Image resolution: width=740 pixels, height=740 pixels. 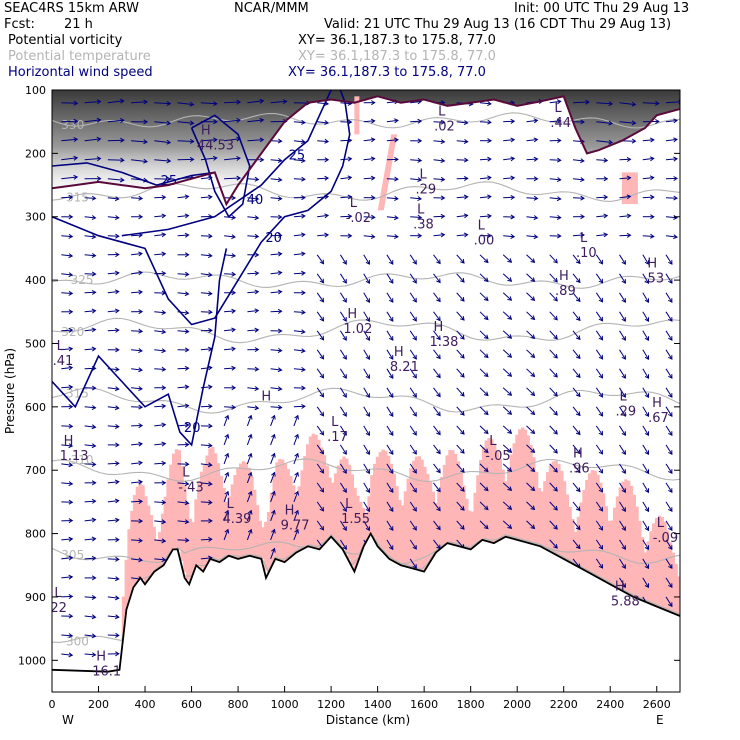 What do you see at coordinates (169, 181) in the screenshot?
I see `wind-speed-label: 25` at bounding box center [169, 181].